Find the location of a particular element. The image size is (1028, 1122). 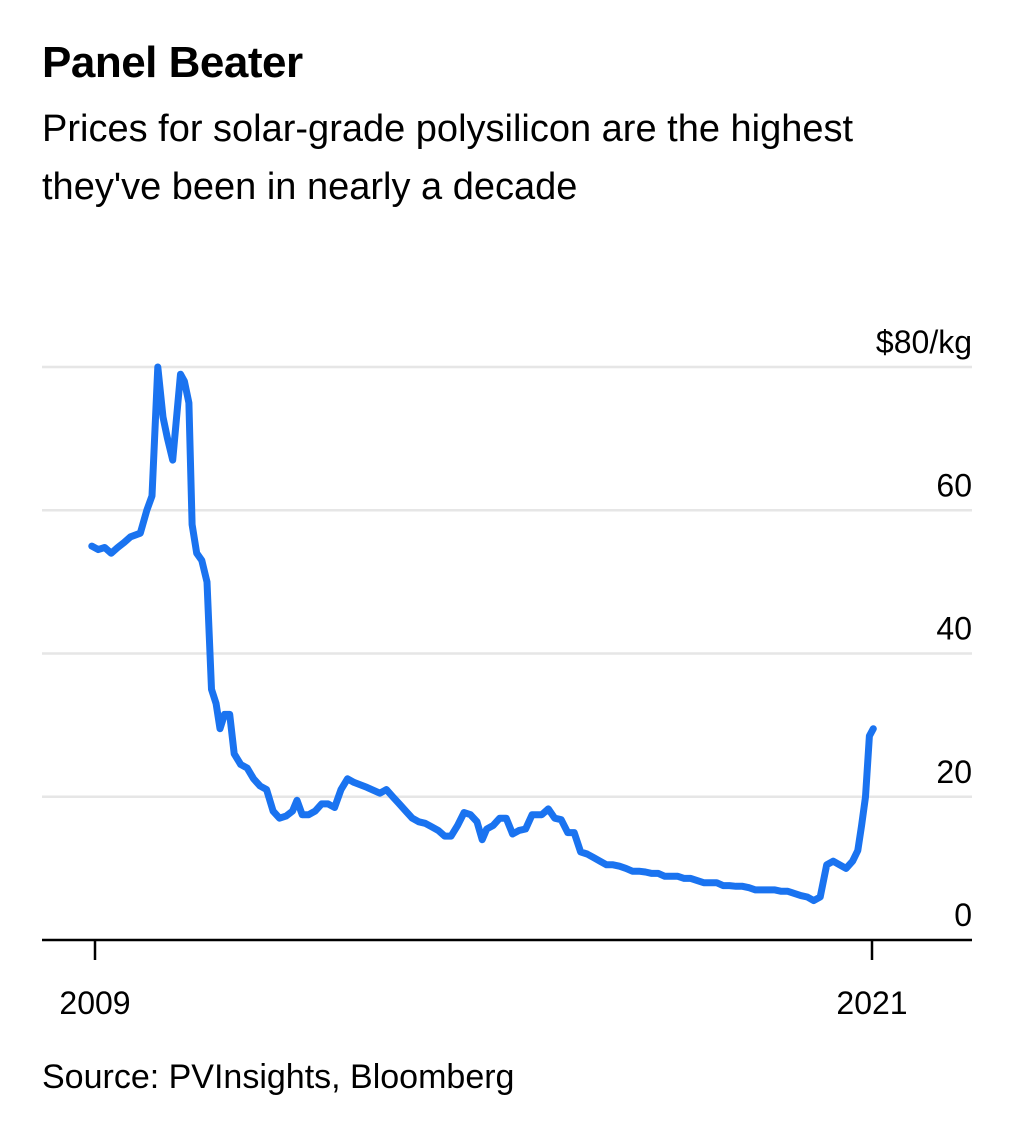

y-tick-label: 20 is located at coordinates (954, 772).